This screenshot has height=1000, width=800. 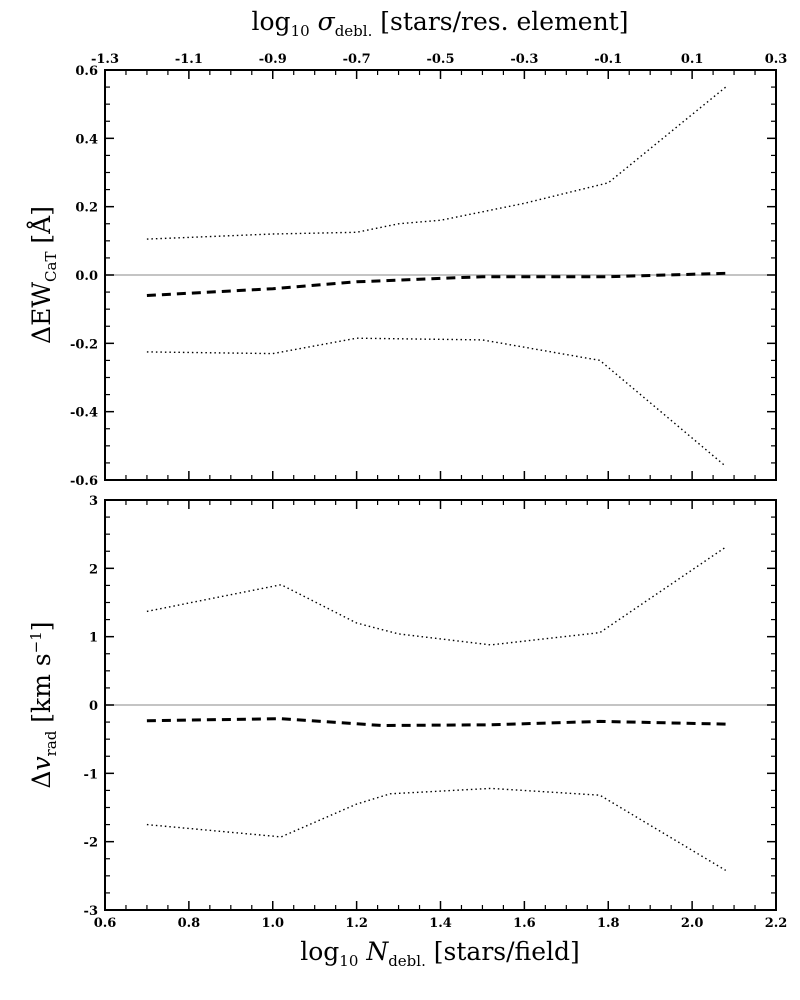 What do you see at coordinates (440, 23) in the screenshot?
I see `top-xlabel: log10 σdebl. [stars/res. element]` at bounding box center [440, 23].